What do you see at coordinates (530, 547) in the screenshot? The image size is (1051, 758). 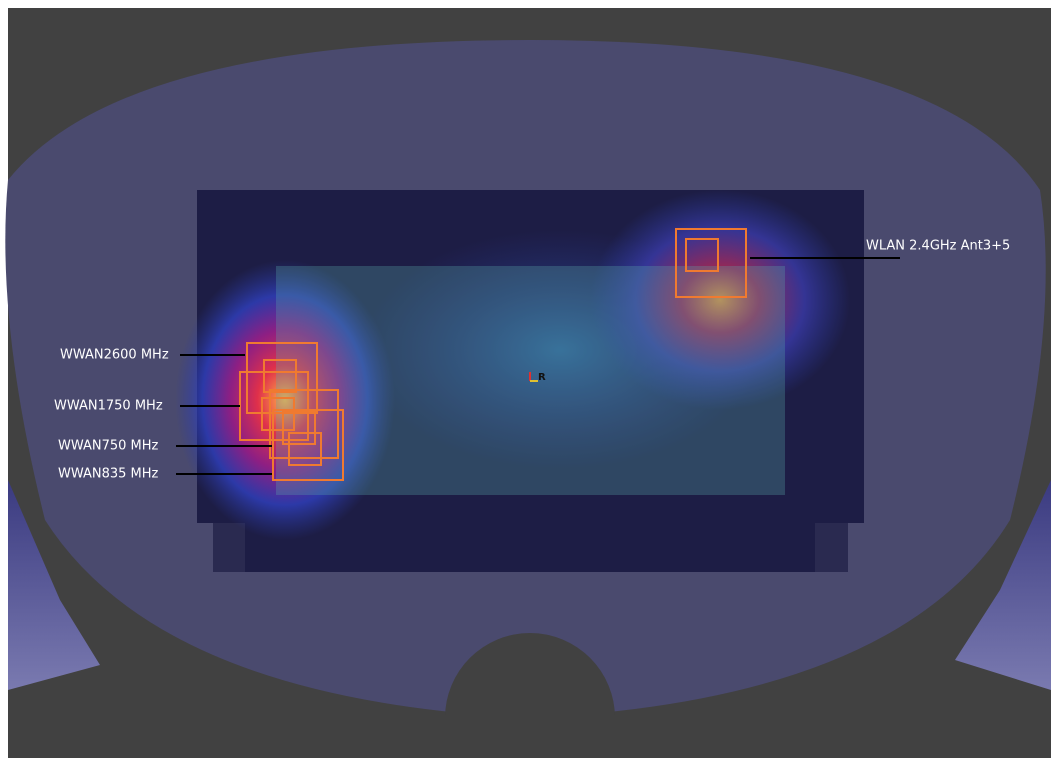 I see `device-base` at bounding box center [530, 547].